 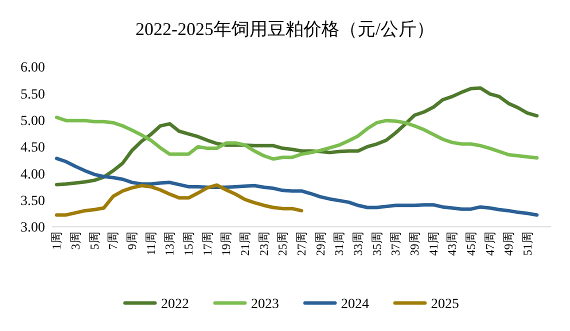 What do you see at coordinates (132, 241) in the screenshot?
I see `x-tick-label: 9周` at bounding box center [132, 241].